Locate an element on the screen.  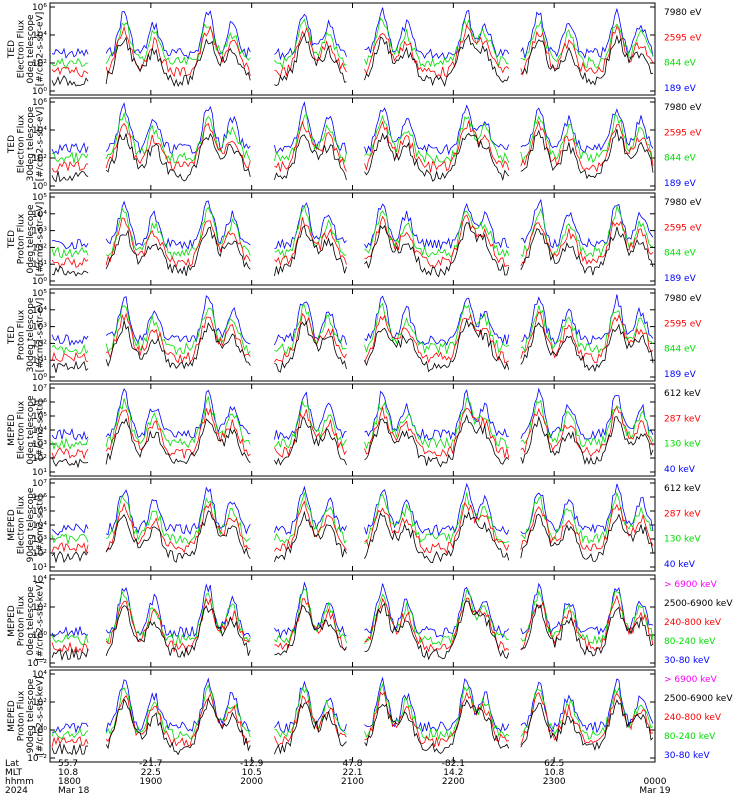
footer-value: 1900 is located at coordinates (150, 782).